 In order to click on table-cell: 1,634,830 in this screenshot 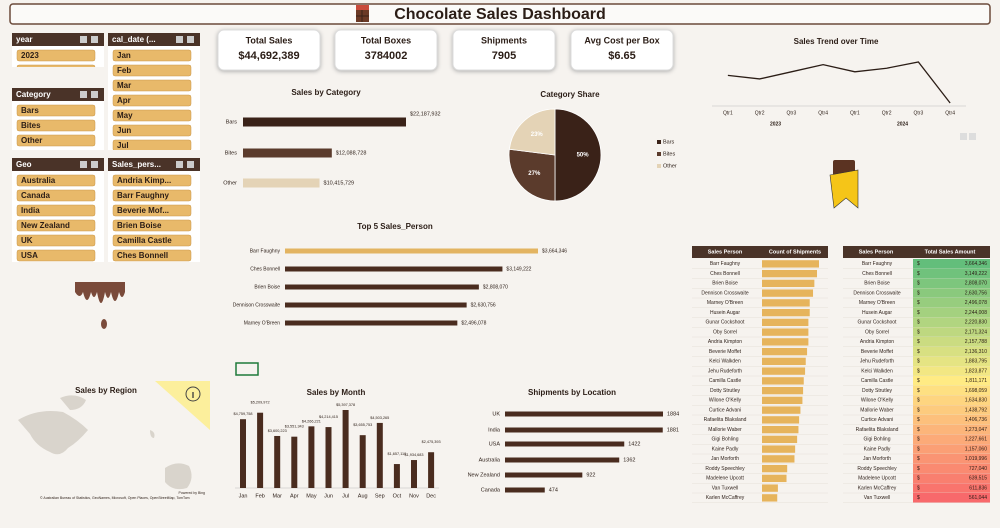, I will do `click(976, 401)`.